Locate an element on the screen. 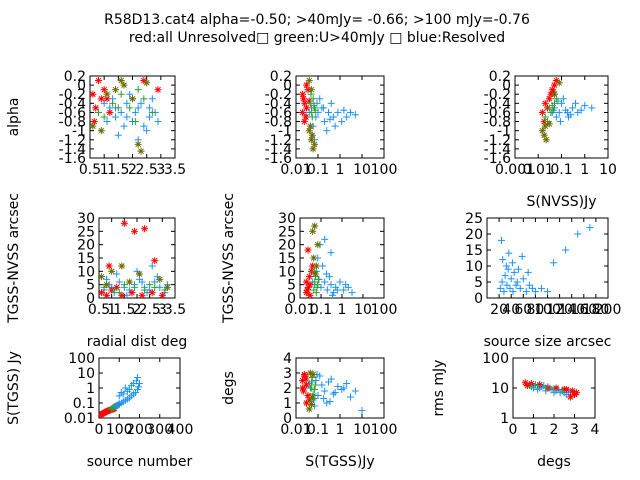  x-axis-label: source size arcsec is located at coordinates (548, 342).